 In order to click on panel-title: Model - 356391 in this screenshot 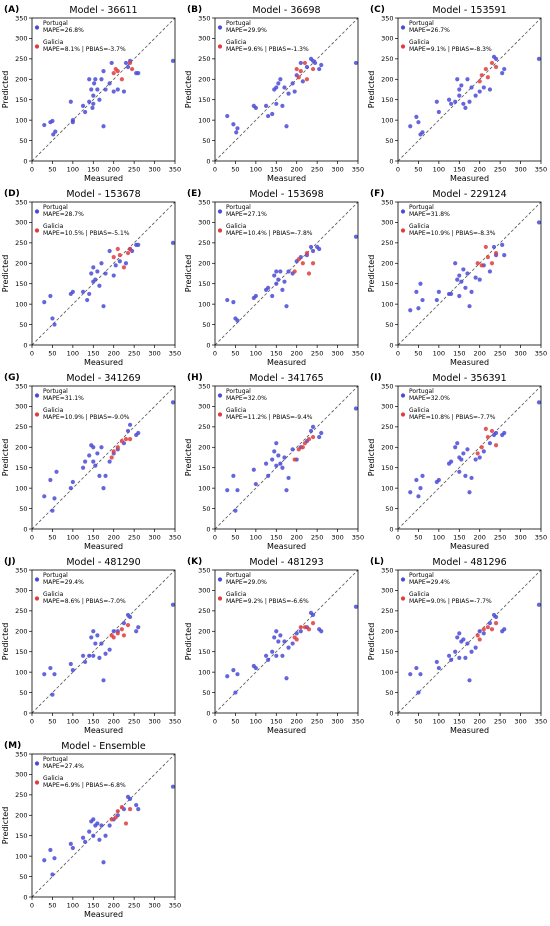, I will do `click(469, 378)`.